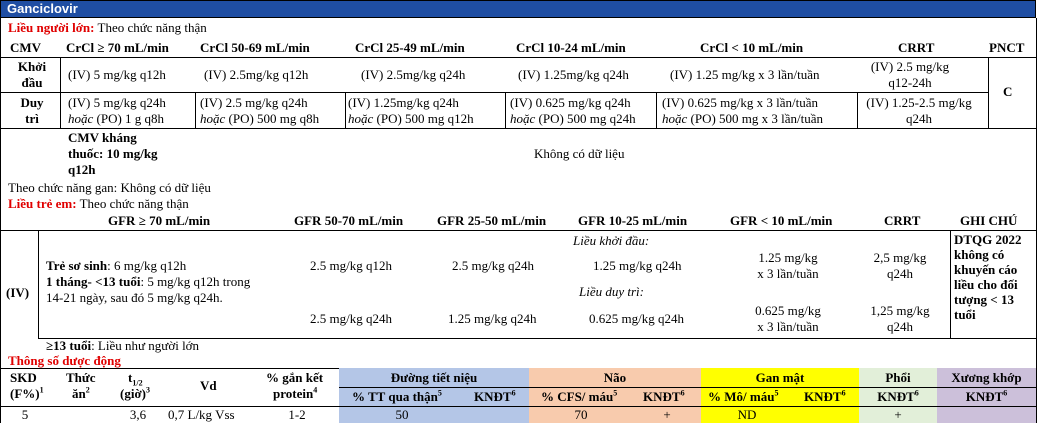 The width and height of the screenshot is (1038, 423). I want to click on peds-induction-label: Liều khởi đầu:, so click(611, 240).